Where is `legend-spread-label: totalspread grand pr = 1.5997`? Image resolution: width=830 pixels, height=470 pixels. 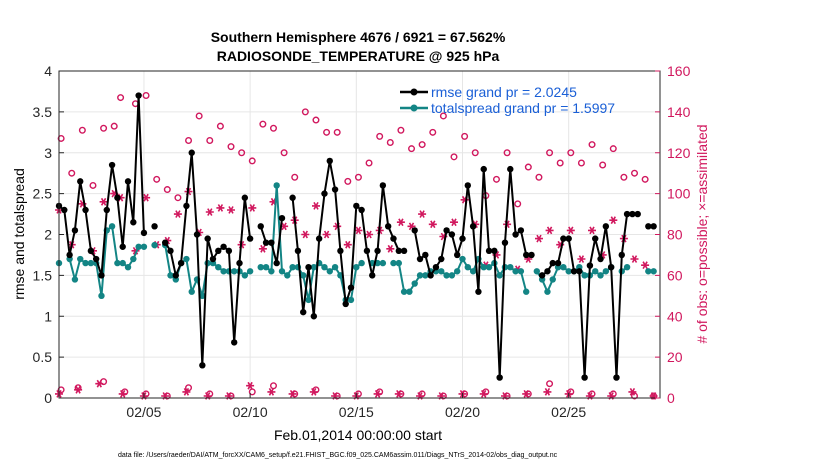
legend-spread-label: totalspread grand pr = 1.5997 is located at coordinates (523, 108).